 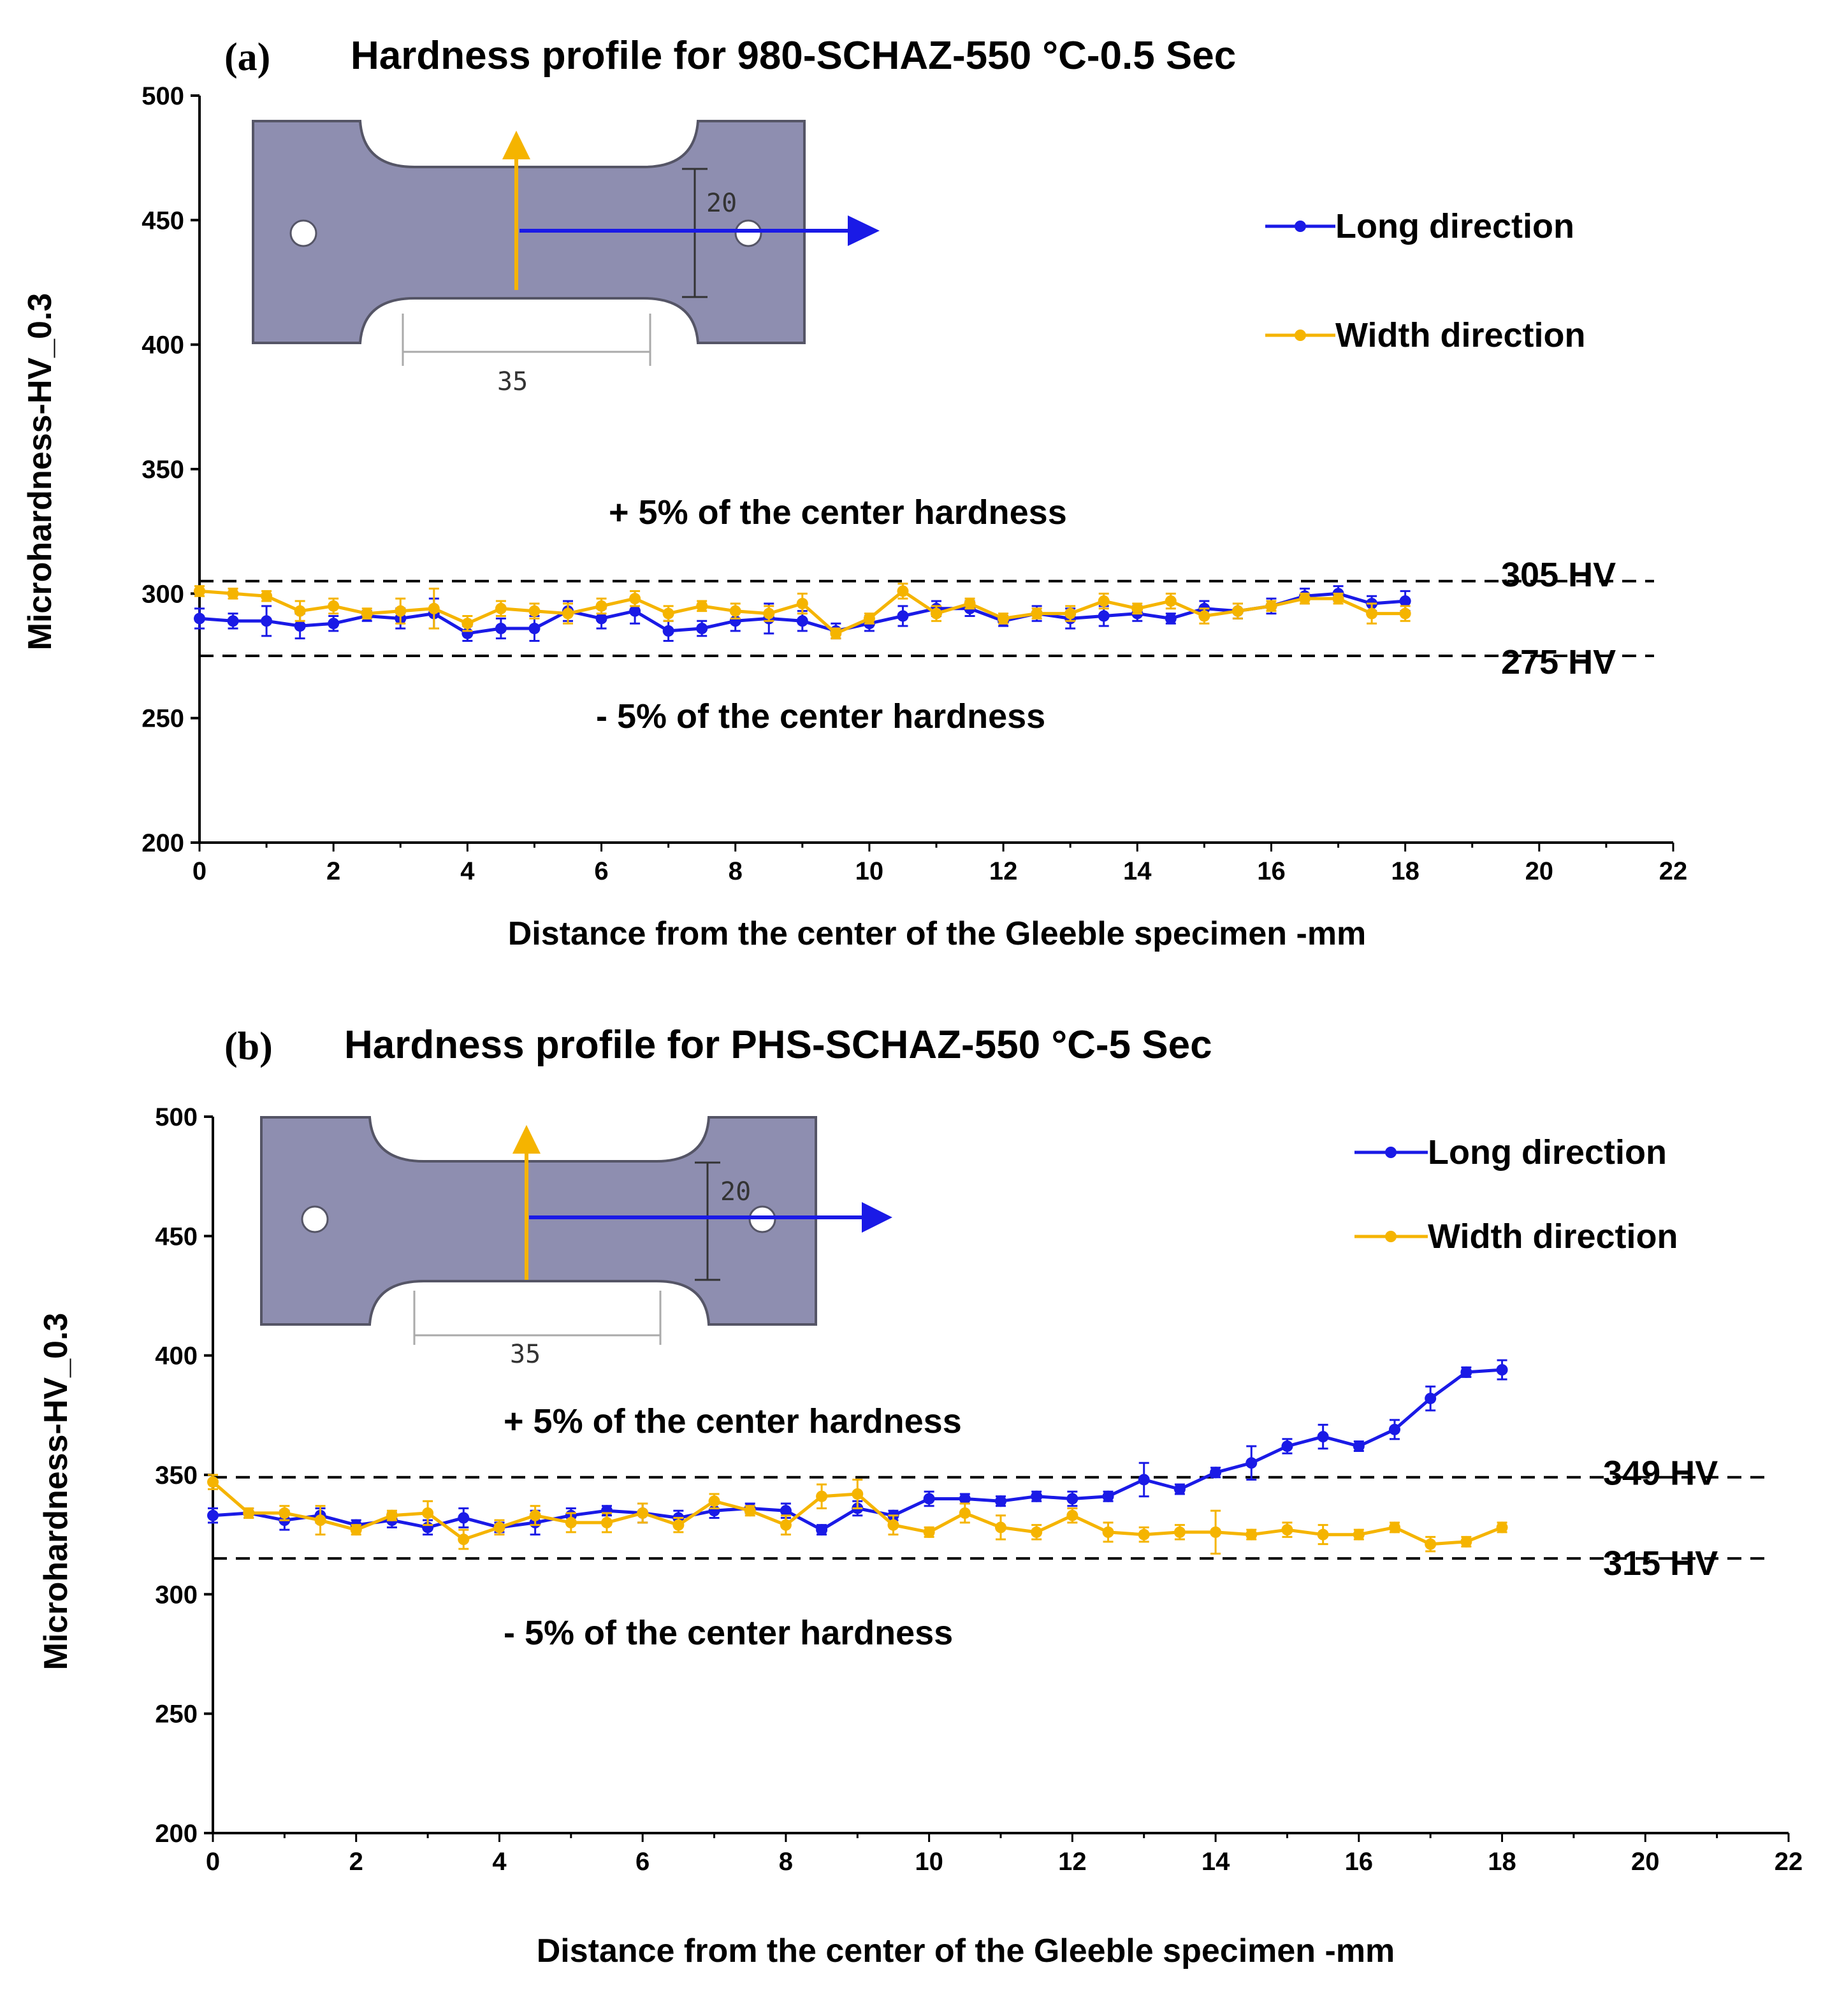 I want to click on reference-lines: 305 HV 275 HV, so click(x=927, y=618).